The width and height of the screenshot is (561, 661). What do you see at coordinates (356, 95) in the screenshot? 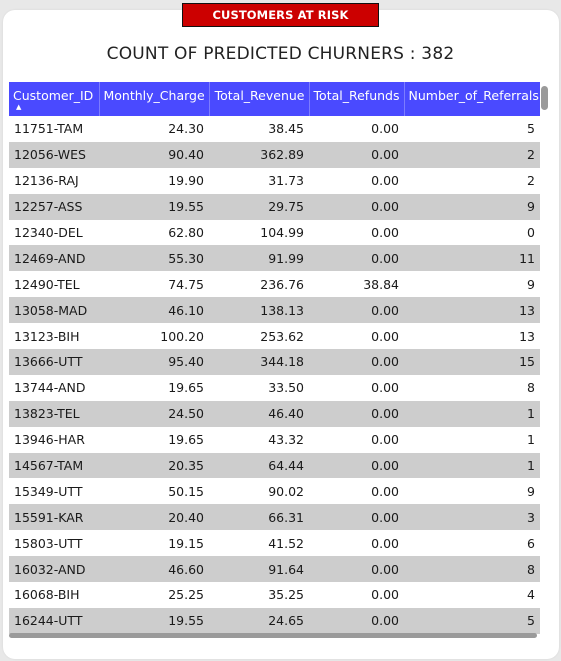
I see `column-header-label: Total_Refunds` at bounding box center [356, 95].